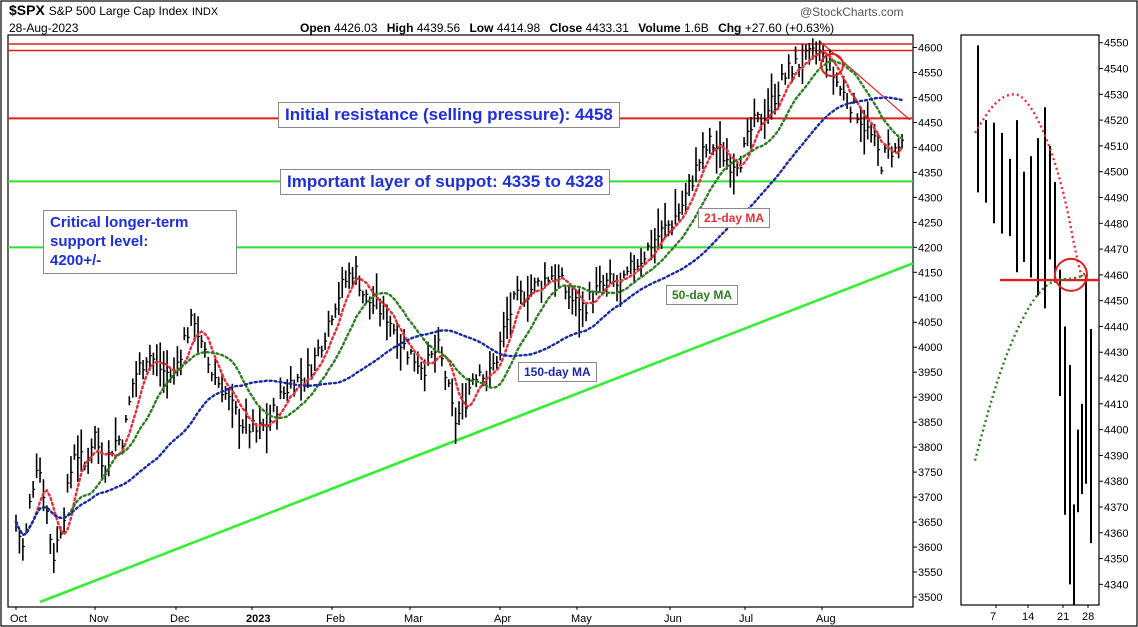 This screenshot has height=627, width=1138. Describe the element at coordinates (930, 323) in the screenshot. I see `y-tick-label: 4050` at that location.